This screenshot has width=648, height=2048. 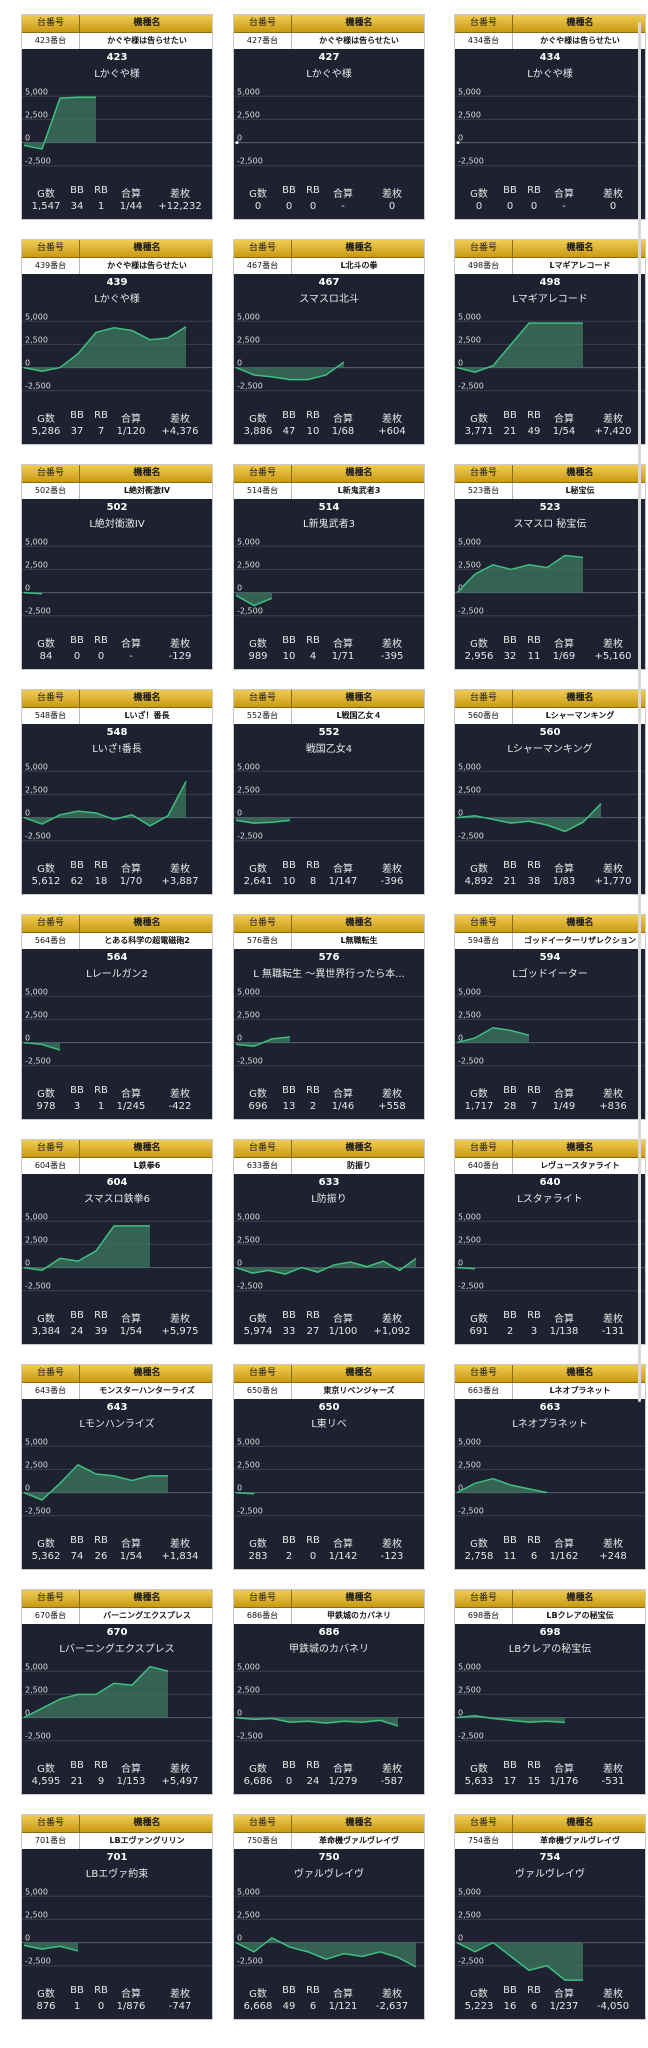 What do you see at coordinates (77, 206) in the screenshot?
I see `bb-value: 34` at bounding box center [77, 206].